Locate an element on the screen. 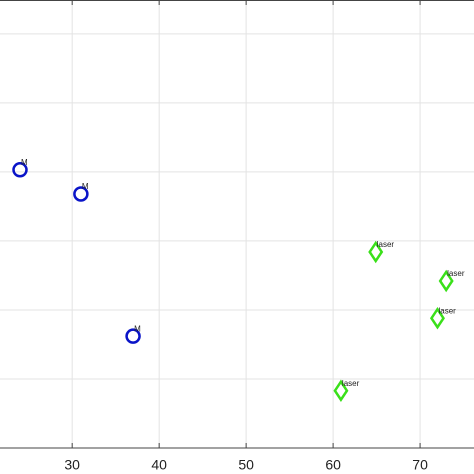 Image resolution: width=474 pixels, height=474 pixels. x-tick-label: 40 is located at coordinates (159, 465).